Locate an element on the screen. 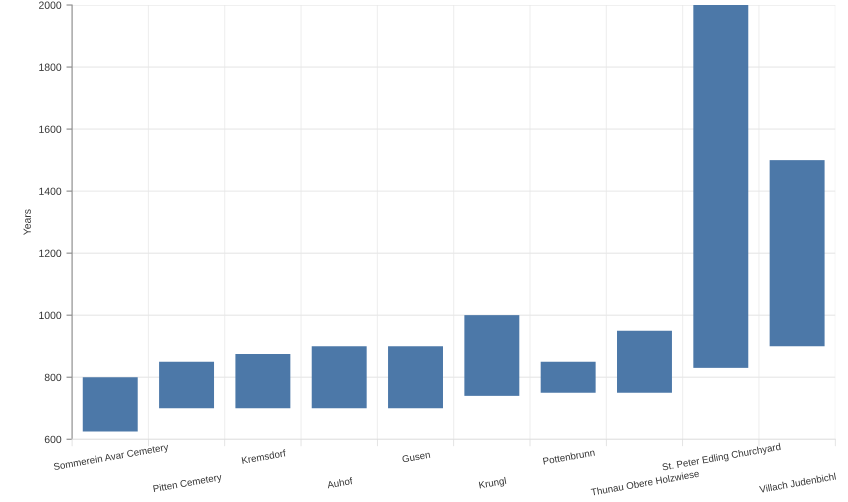 This screenshot has width=848, height=502. x-tick-label: Kremsdorf is located at coordinates (264, 456).